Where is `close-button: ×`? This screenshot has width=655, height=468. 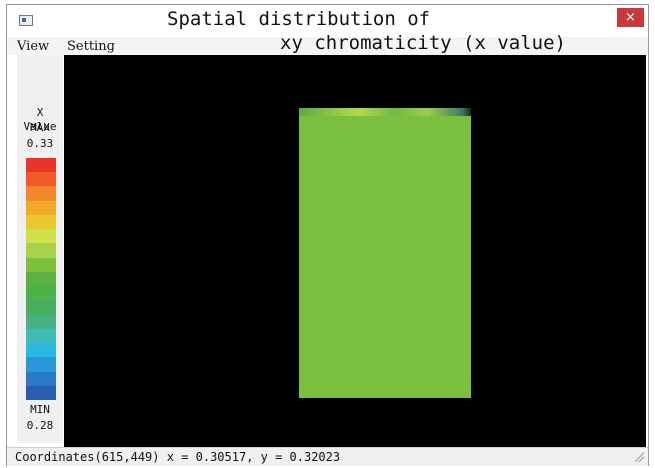
close-button: × is located at coordinates (630, 17).